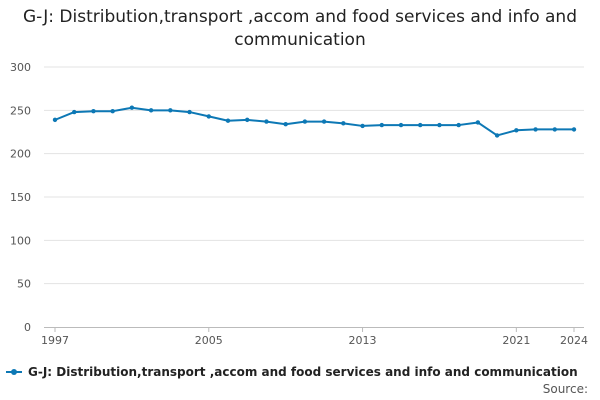 Image resolution: width=600 pixels, height=400 pixels. I want to click on legend-swatch-dot, so click(14, 372).